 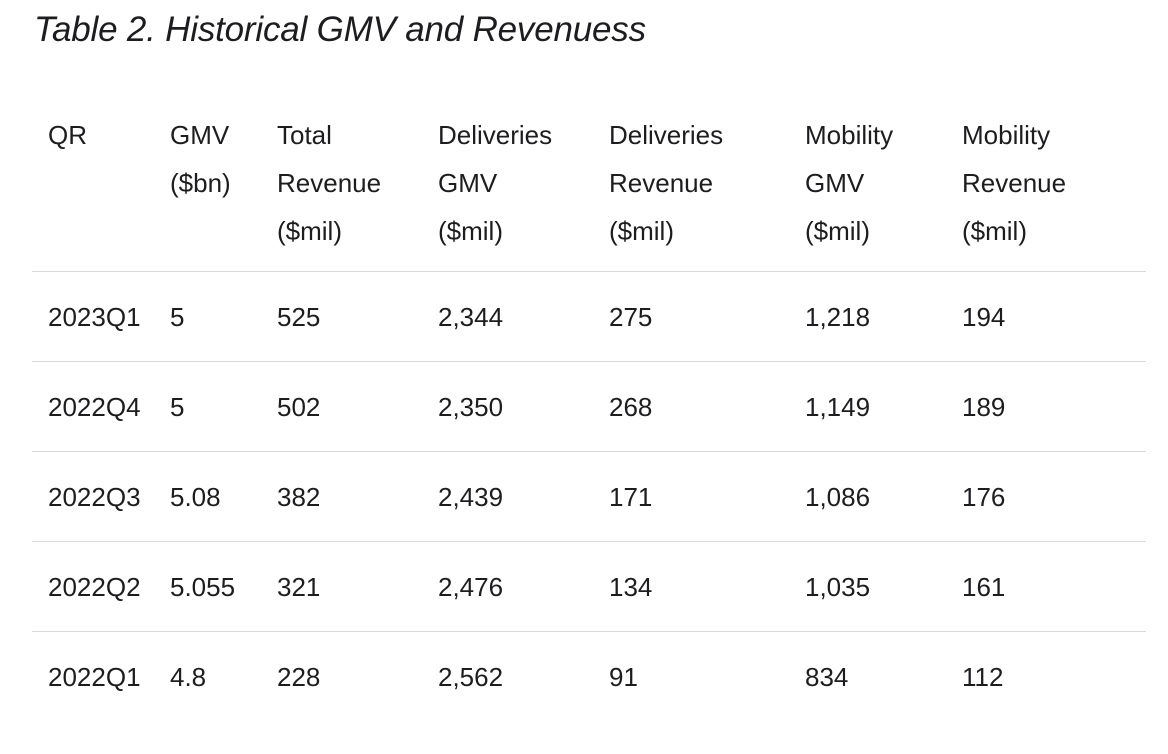 I want to click on header-mobility-revenue: Mobility Revenue ($mil), so click(x=1054, y=191).